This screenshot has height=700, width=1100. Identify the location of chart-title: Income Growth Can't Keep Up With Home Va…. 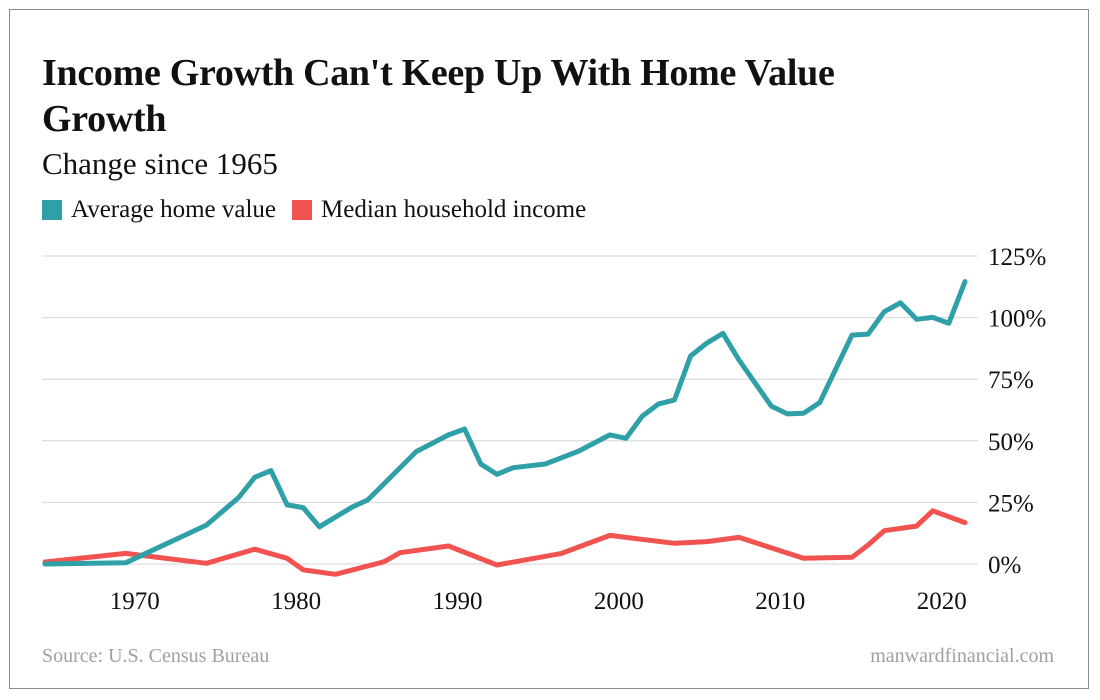
(438, 96).